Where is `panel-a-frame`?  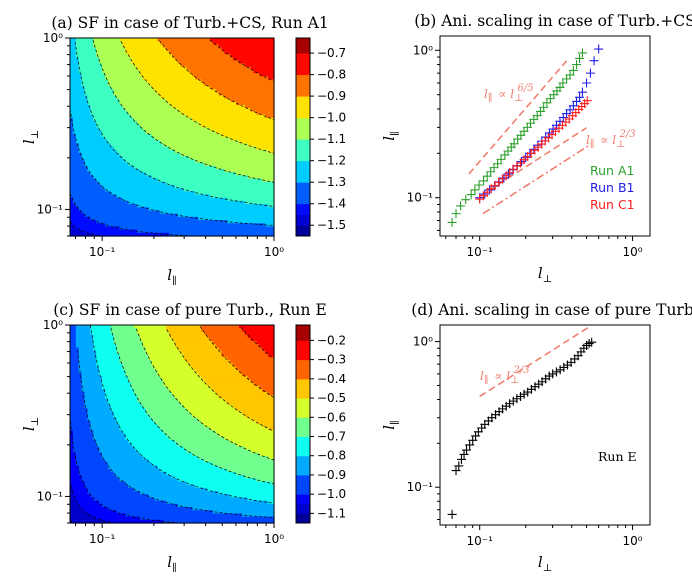 panel-a-frame is located at coordinates (172, 137).